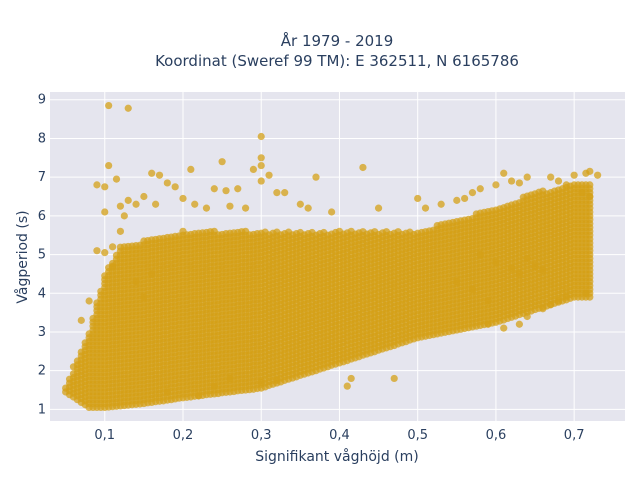 The width and height of the screenshot is (640, 480). What do you see at coordinates (42, 138) in the screenshot?
I see `y-tick-label: 8` at bounding box center [42, 138].